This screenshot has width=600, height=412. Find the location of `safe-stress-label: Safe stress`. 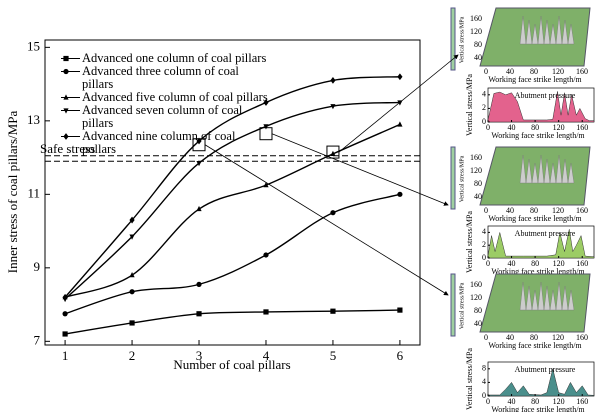

safe-stress-label: Safe stress is located at coordinates (67, 148).